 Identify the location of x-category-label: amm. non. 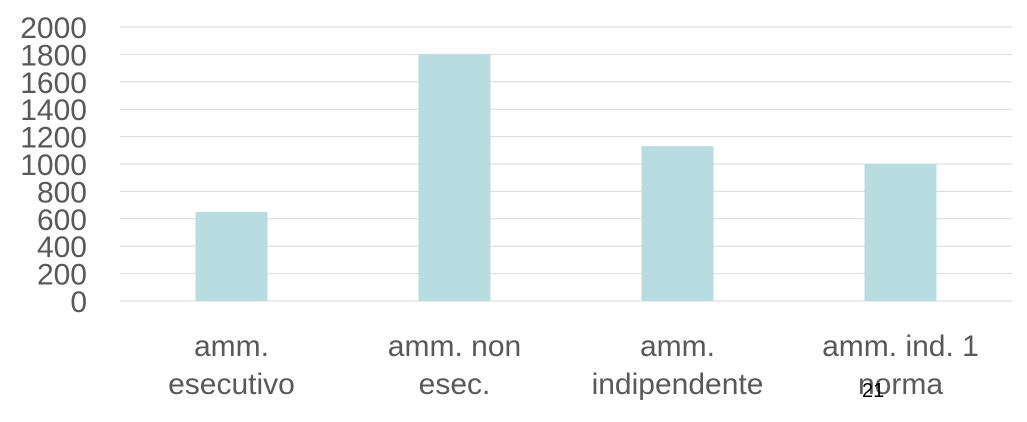
(454, 346).